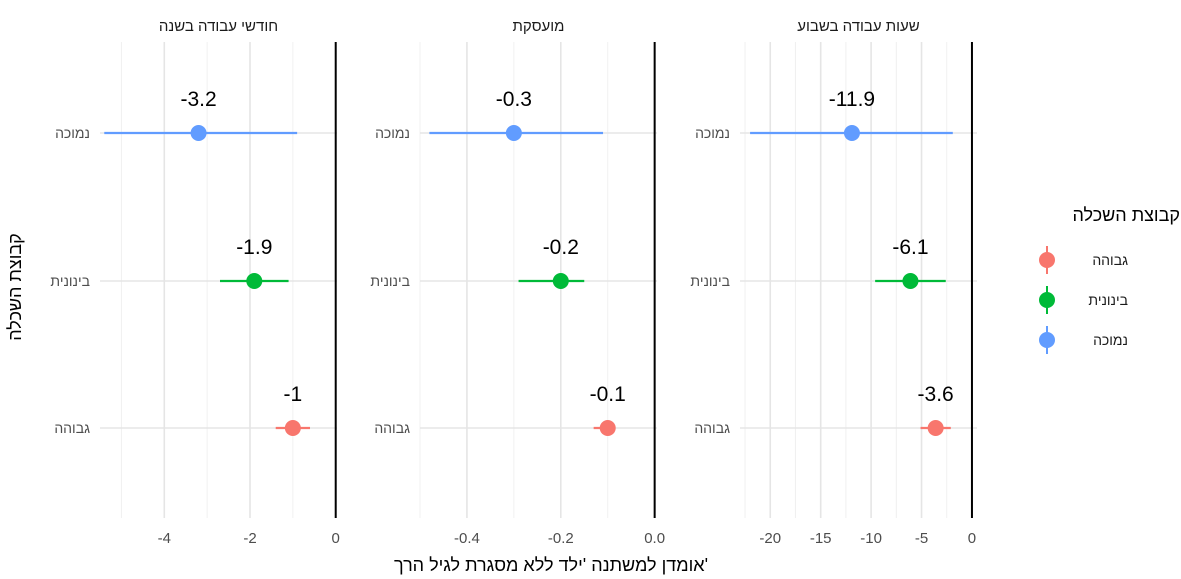  I want to click on legend-label: בינונית, so click(1108, 300).